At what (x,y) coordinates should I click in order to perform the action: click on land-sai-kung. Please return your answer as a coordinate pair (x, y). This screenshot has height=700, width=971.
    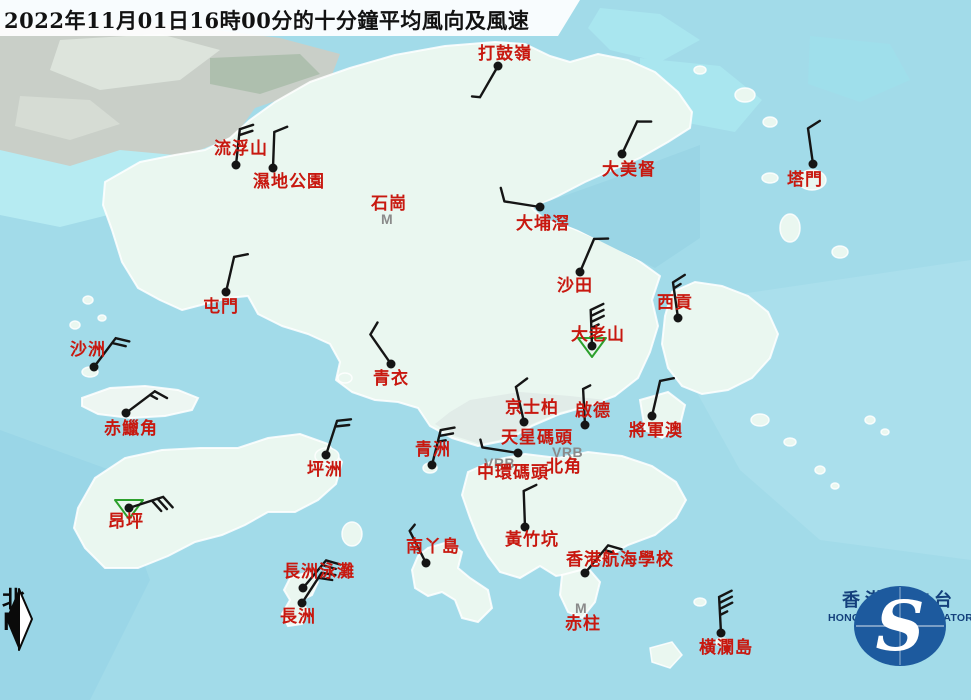
    Looking at the image, I should click on (720, 338).